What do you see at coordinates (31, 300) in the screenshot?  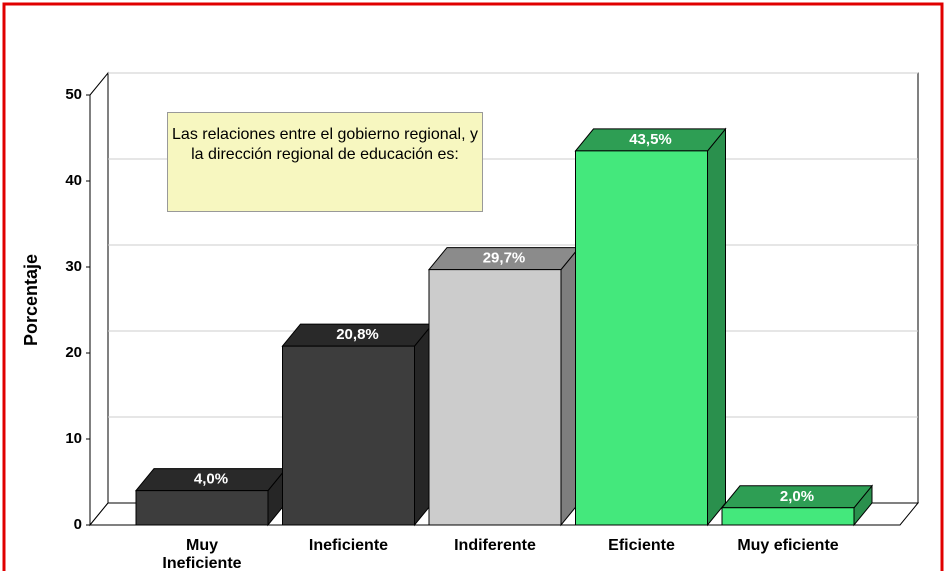 I see `y-axis-label: Porcentaje` at bounding box center [31, 300].